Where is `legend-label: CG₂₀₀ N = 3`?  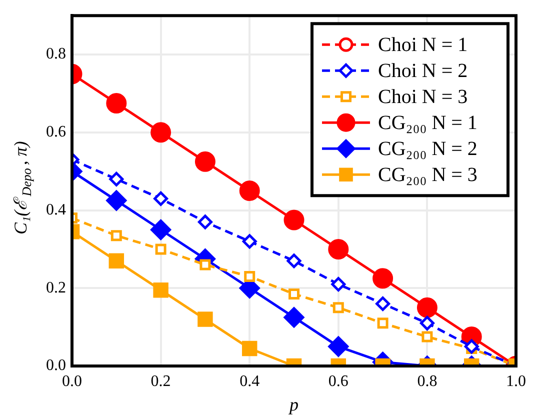 legend-label: CG₂₀₀ N = 3 is located at coordinates (428, 175).